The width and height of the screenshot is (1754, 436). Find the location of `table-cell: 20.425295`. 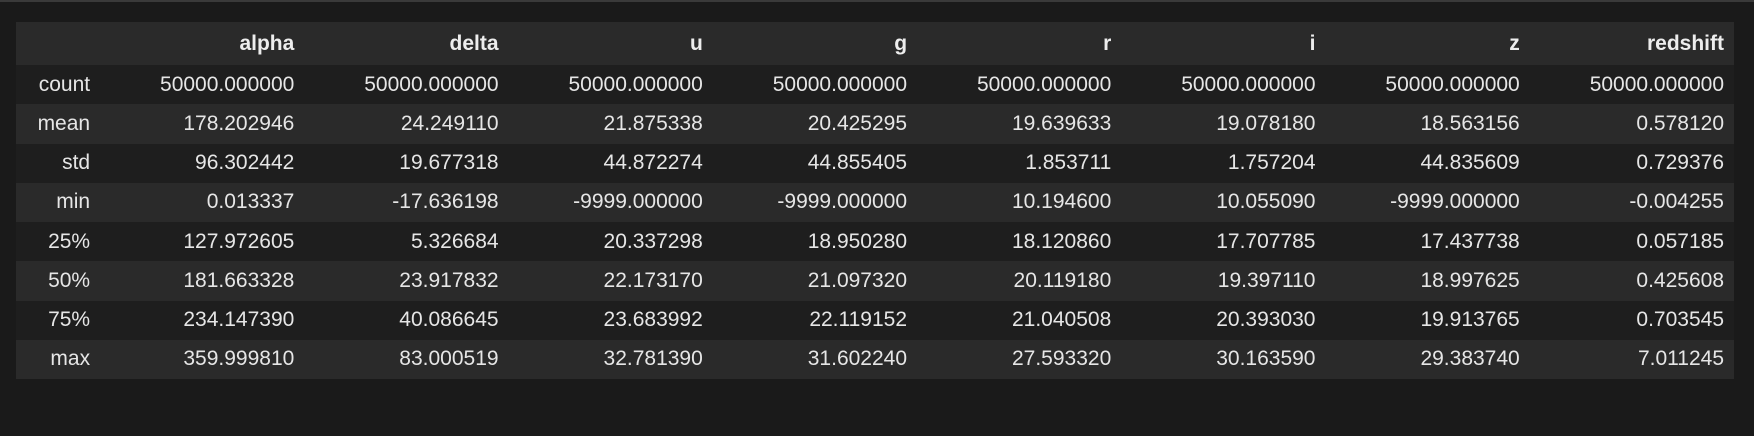

table-cell: 20.425295 is located at coordinates (857, 123).